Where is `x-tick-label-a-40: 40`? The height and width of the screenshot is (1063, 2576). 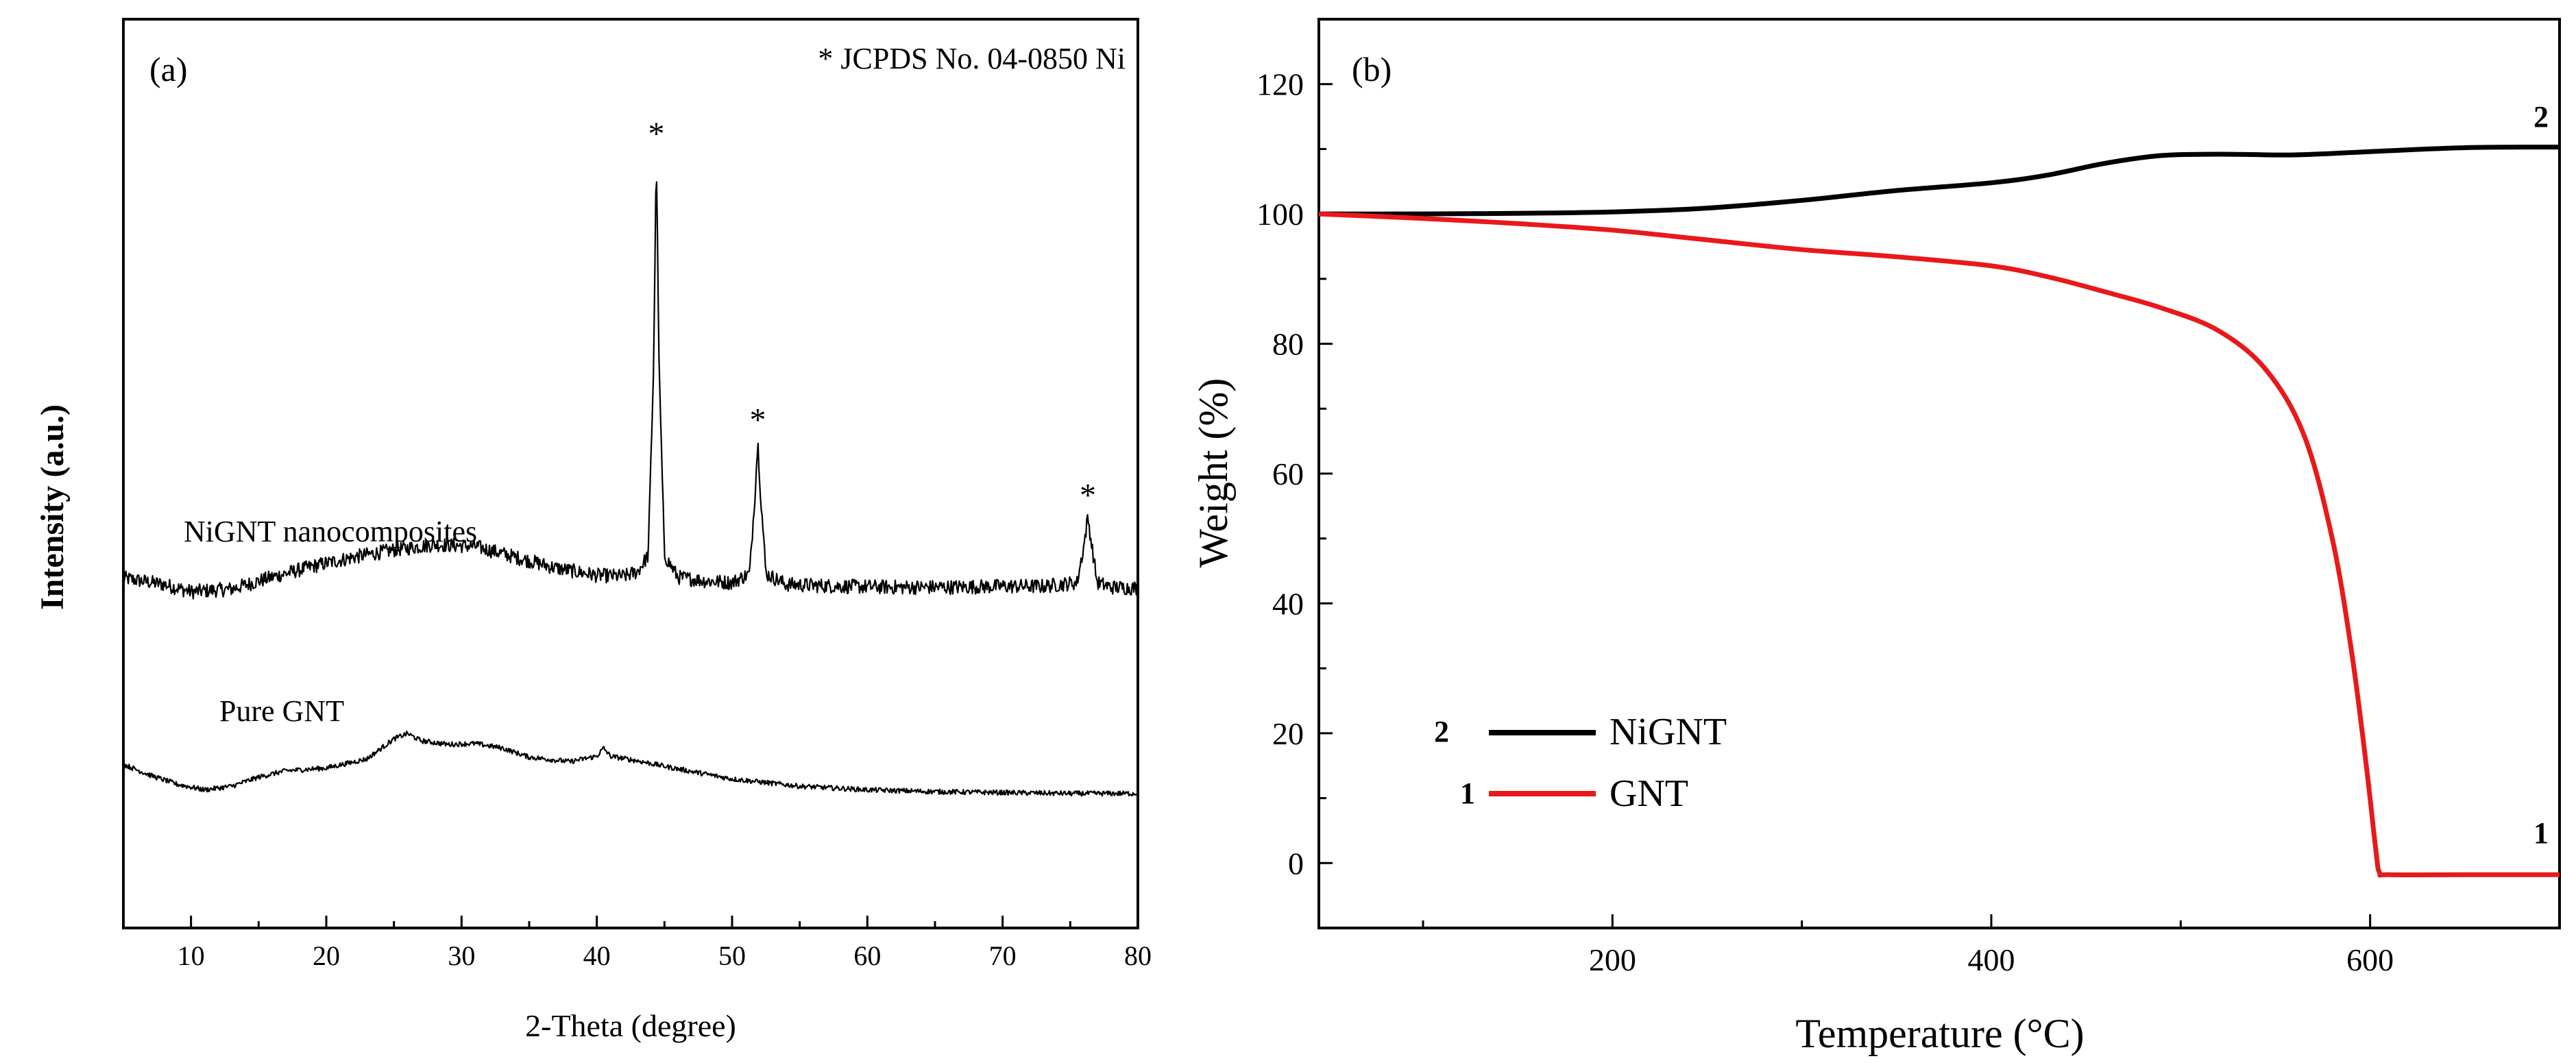
x-tick-label-a-40: 40 is located at coordinates (597, 955).